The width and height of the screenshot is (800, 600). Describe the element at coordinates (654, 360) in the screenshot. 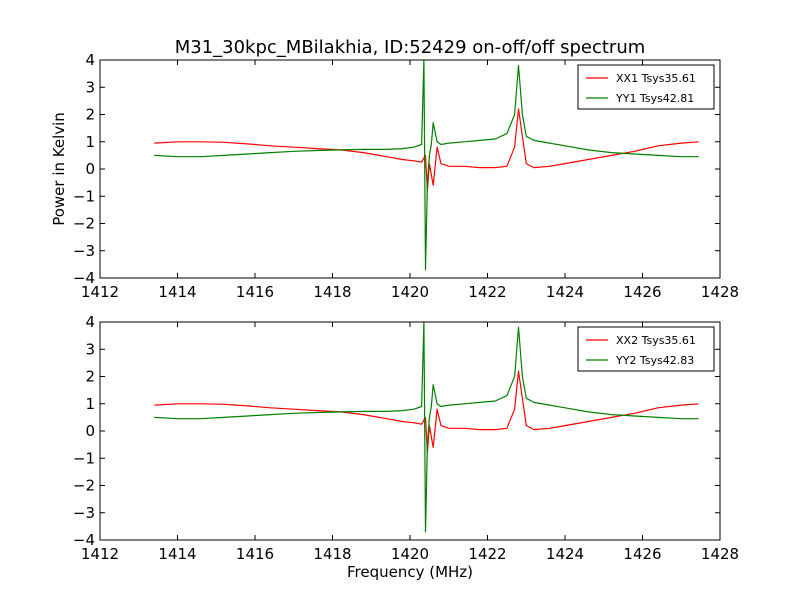

I see `legend-label-2: YY2 Tsys42.83` at that location.